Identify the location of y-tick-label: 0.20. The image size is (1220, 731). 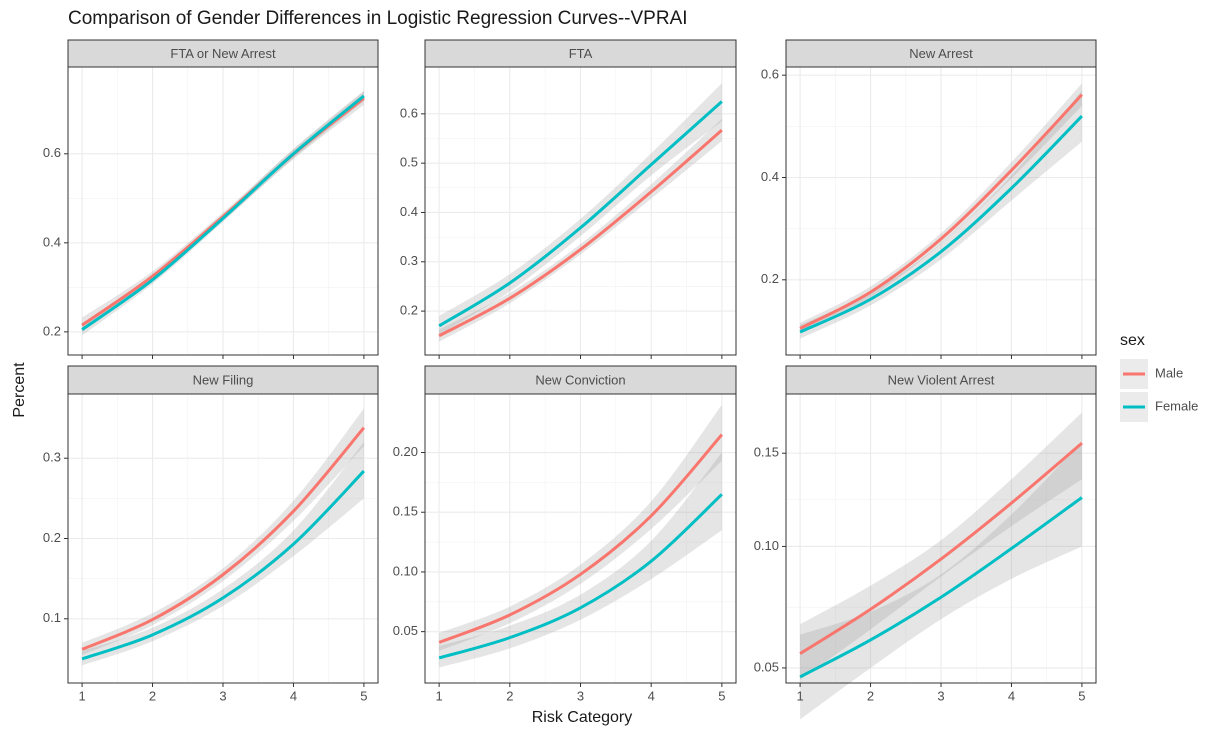
(405, 451).